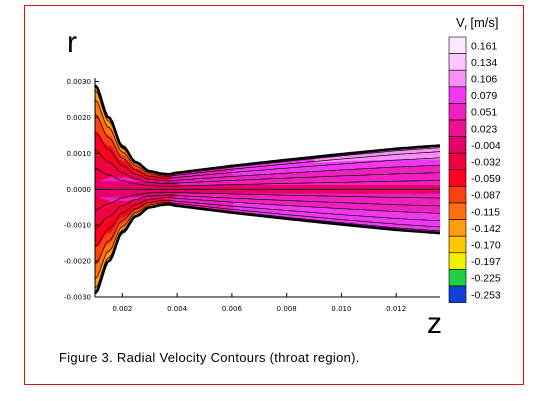  I want to click on legend-title: Vr [m/s], so click(477, 23).